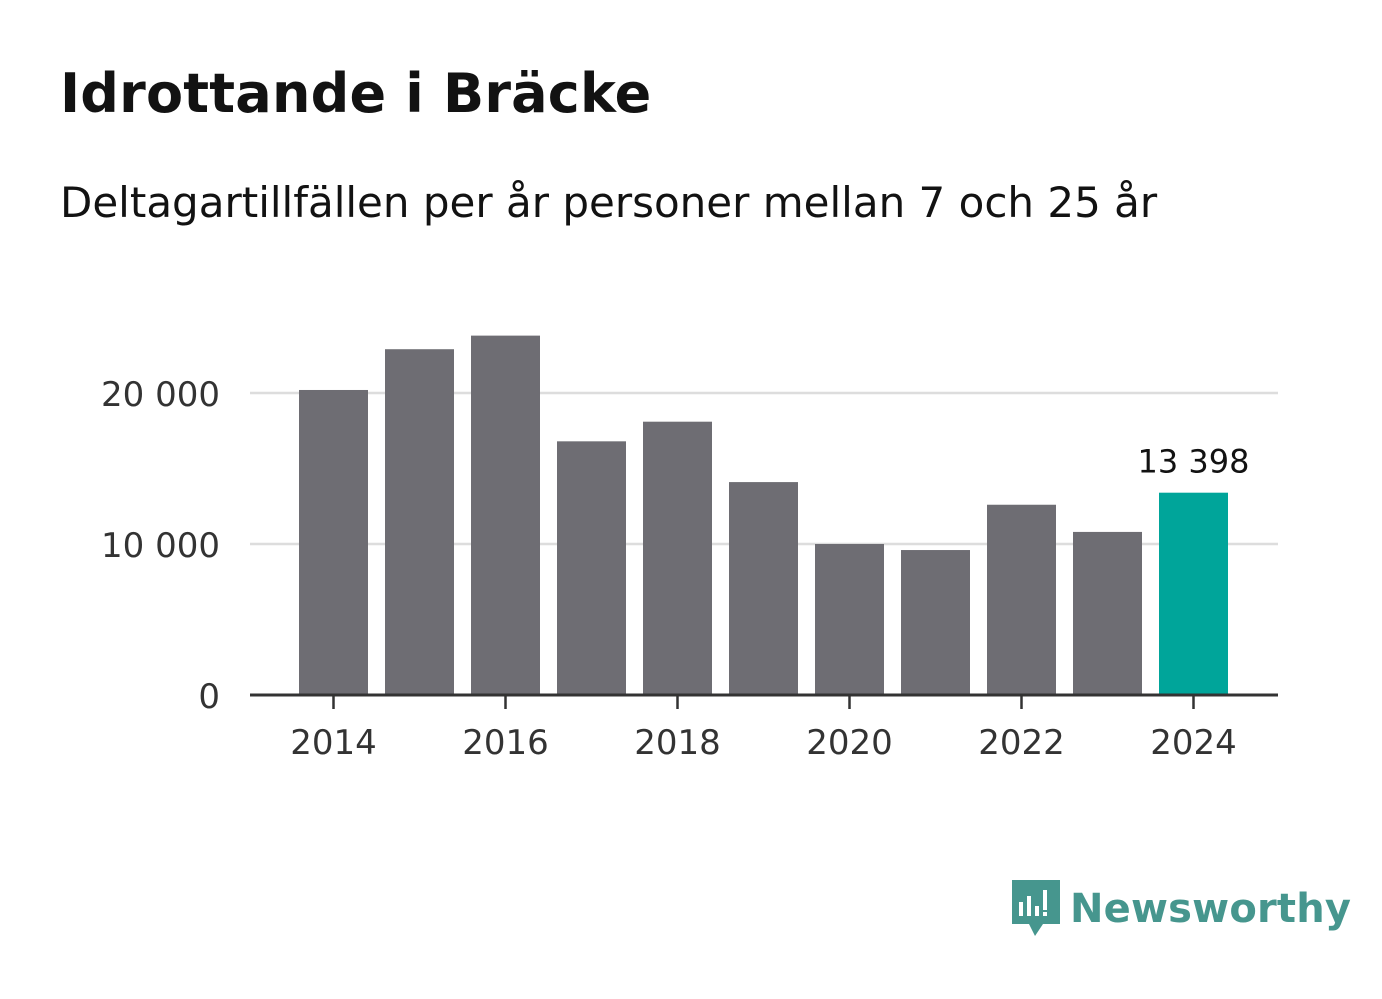 This screenshot has height=999, width=1382. I want to click on bar-2022, so click(1021, 599).